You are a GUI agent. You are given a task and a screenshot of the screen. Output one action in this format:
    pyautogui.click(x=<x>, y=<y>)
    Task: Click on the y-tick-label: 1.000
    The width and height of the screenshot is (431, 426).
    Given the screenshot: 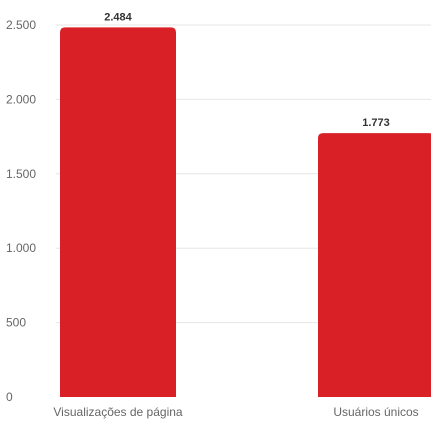 What is the action you would take?
    pyautogui.click(x=21, y=248)
    